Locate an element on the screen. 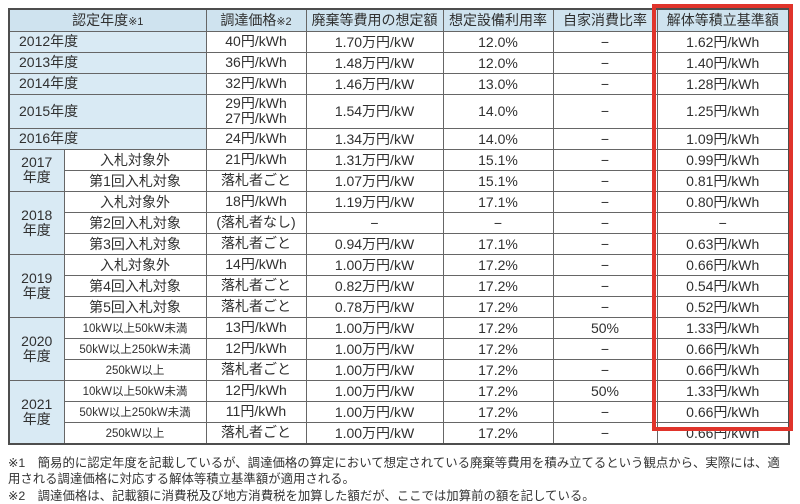 The width and height of the screenshot is (800, 504). table-row: 2013年度 36円/kWh 1.48万円/kW 12.0% −1.40円/kWh is located at coordinates (399, 62).